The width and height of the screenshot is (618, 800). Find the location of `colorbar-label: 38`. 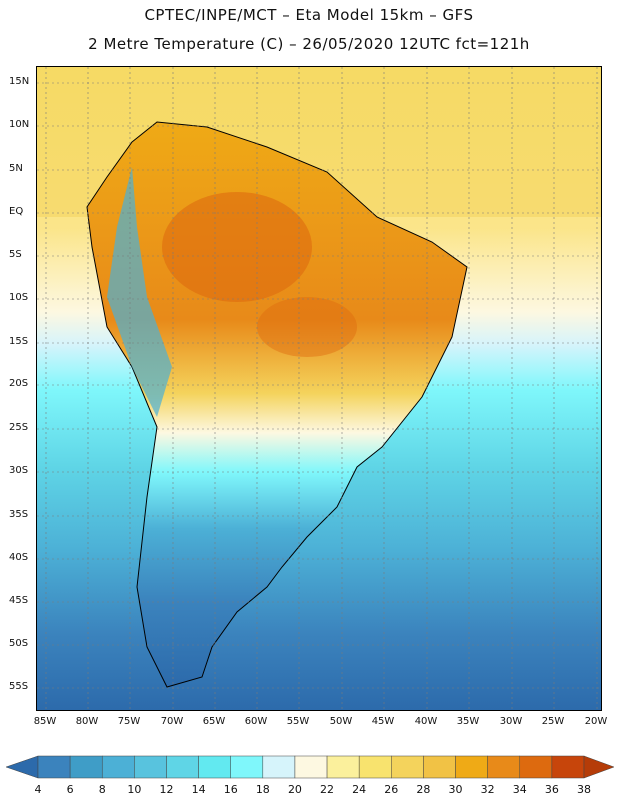

colorbar-label: 38 is located at coordinates (584, 789).